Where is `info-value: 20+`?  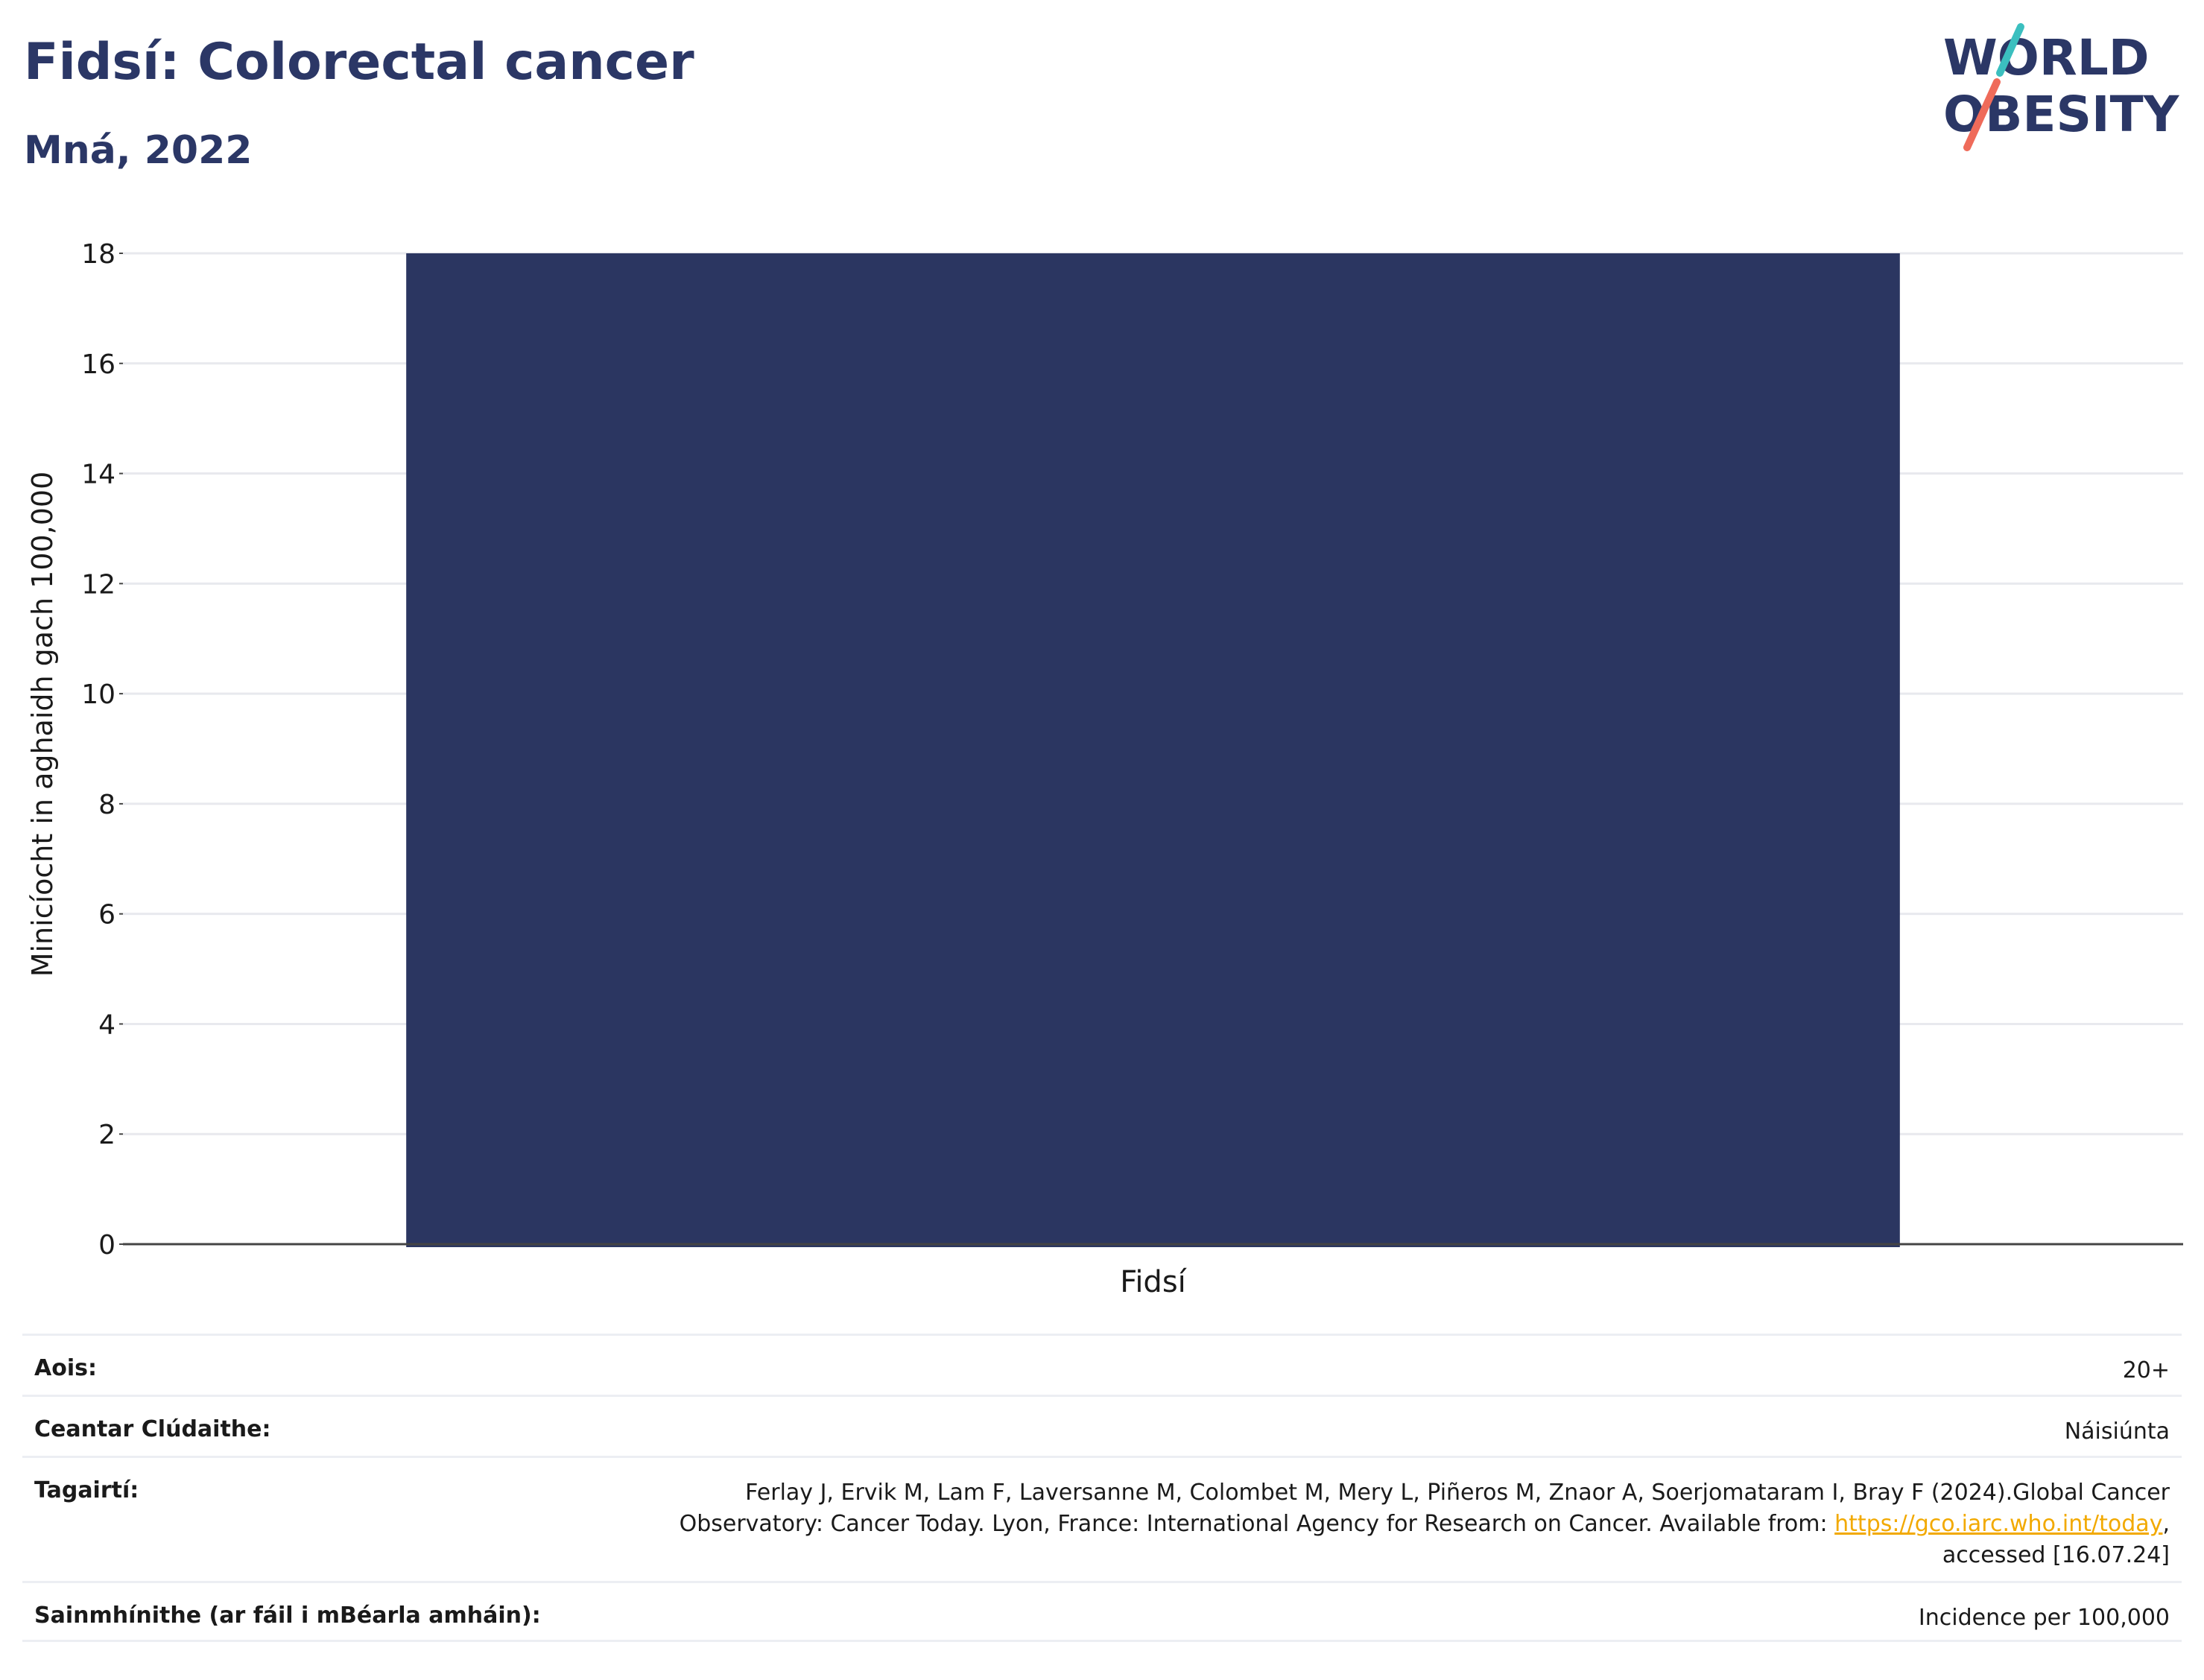
info-value: 20+ is located at coordinates (2146, 1370).